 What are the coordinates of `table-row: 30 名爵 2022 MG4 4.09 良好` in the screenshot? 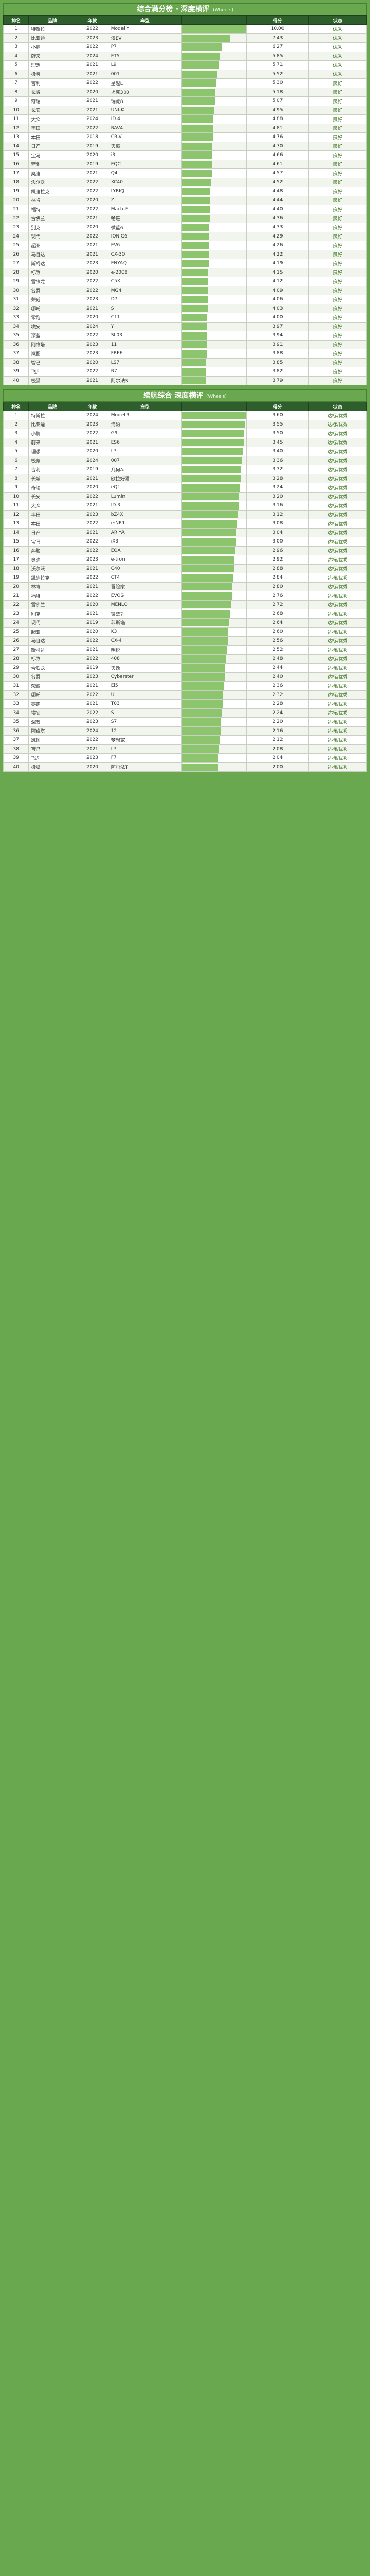 It's located at (185, 290).